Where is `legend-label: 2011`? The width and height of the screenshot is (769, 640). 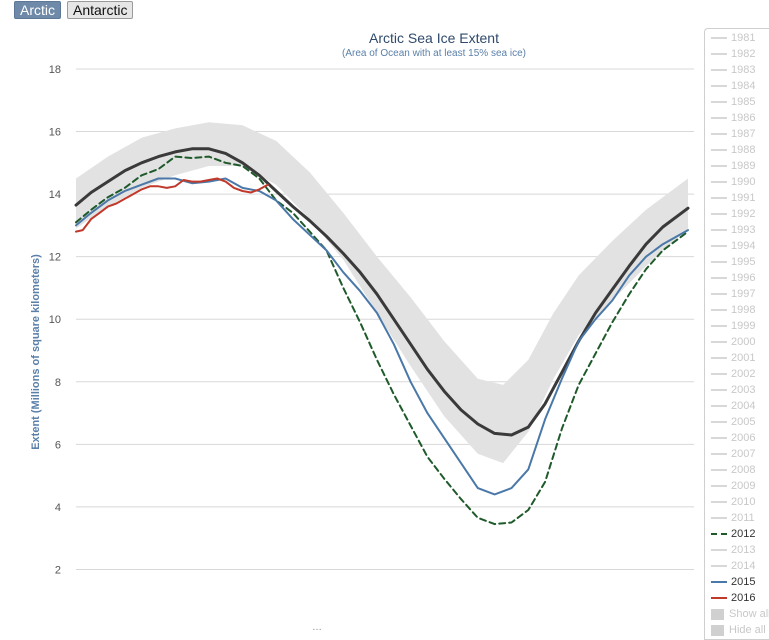 legend-label: 2011 is located at coordinates (743, 518).